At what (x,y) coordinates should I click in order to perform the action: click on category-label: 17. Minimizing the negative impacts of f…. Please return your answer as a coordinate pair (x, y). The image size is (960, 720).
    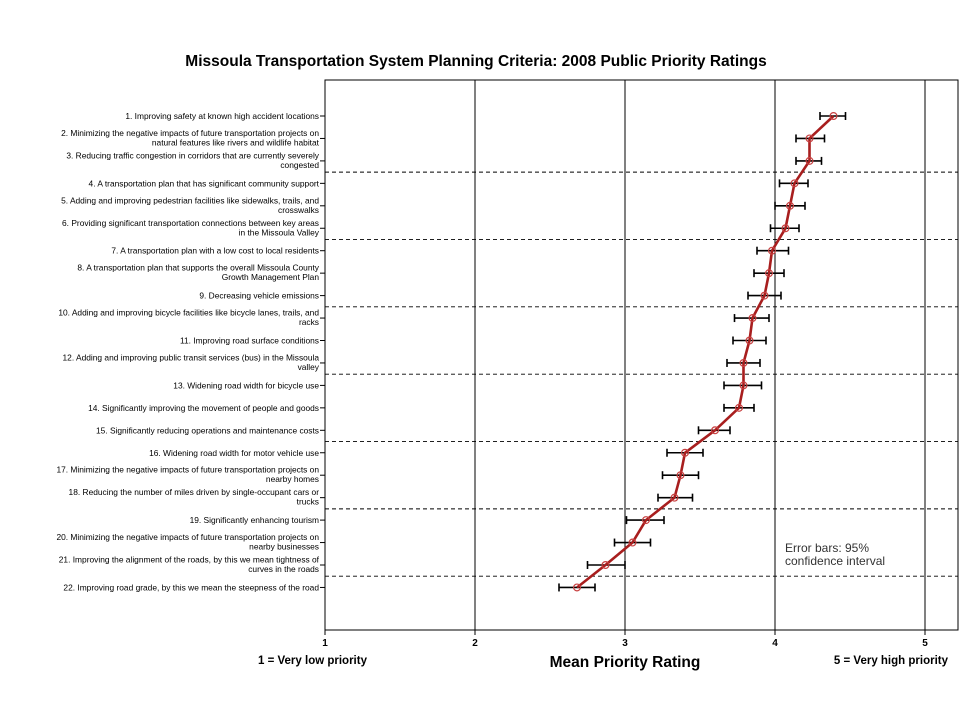
    Looking at the image, I should click on (187, 470).